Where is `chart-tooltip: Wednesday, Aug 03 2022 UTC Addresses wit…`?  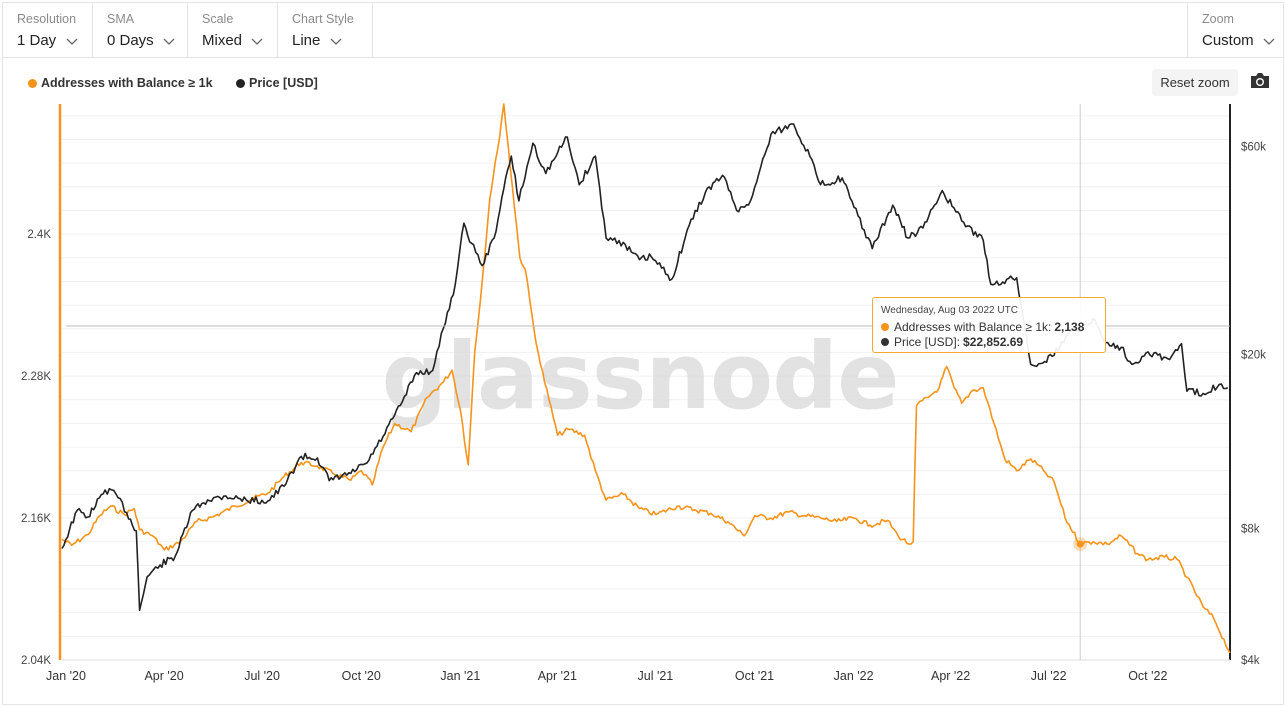
chart-tooltip: Wednesday, Aug 03 2022 UTC Addresses wit… is located at coordinates (989, 325).